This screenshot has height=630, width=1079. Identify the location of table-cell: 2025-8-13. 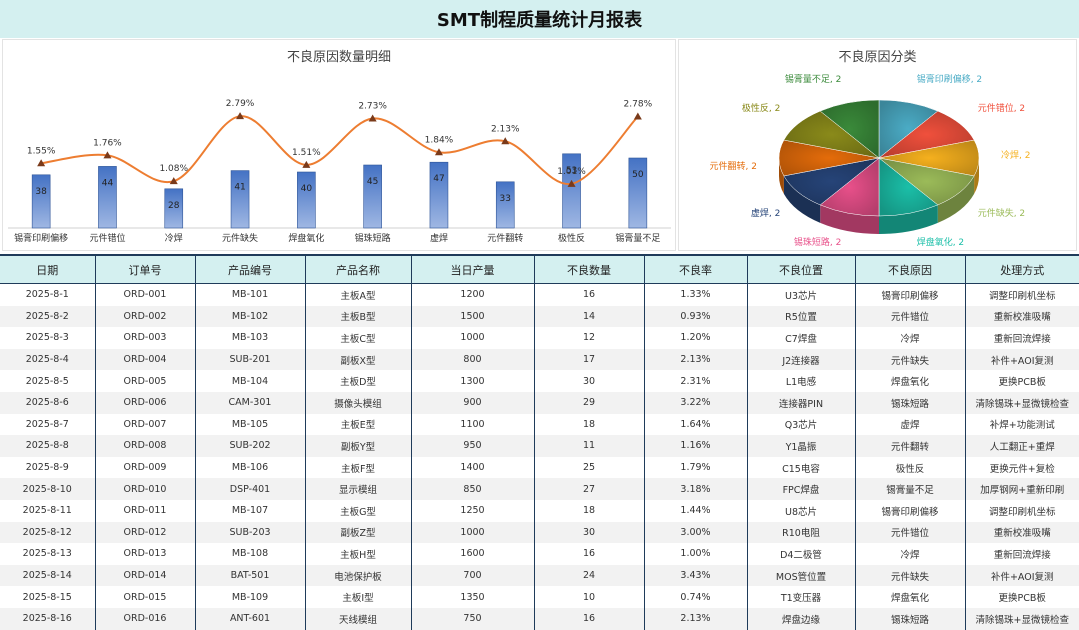
(47, 554).